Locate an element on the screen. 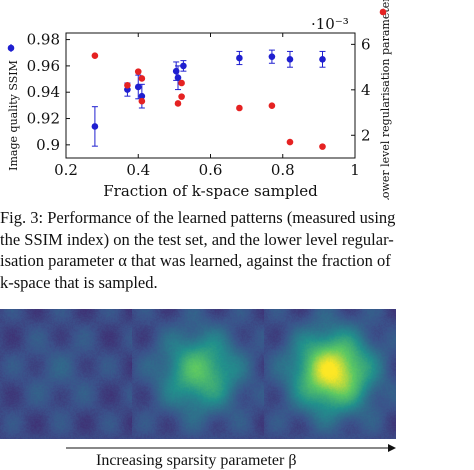  sparsity-arrow-label: Increasing sparsity parameter β is located at coordinates (196, 460).